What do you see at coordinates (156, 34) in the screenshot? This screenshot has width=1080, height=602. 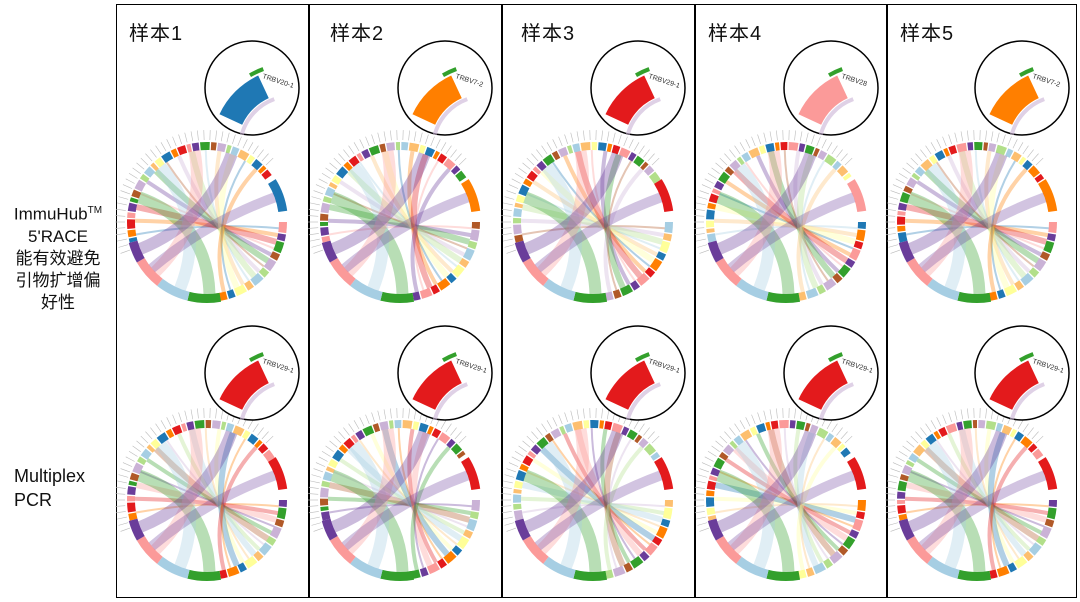 I see `panel-title: 样本1` at bounding box center [156, 34].